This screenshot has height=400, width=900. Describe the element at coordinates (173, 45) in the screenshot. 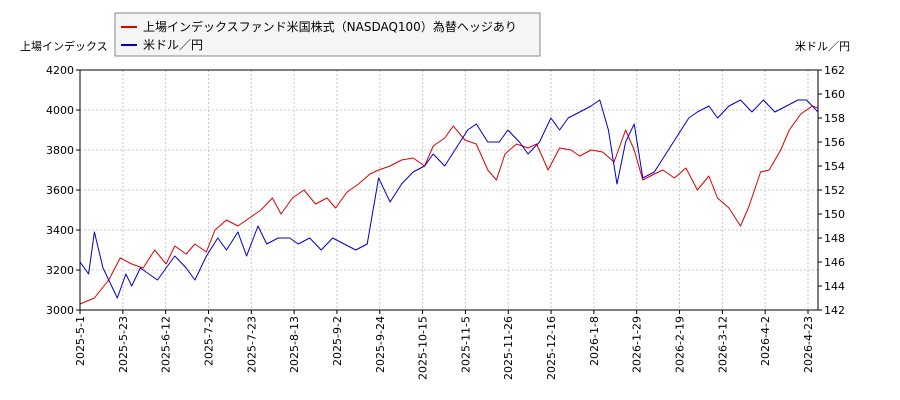

I see `legend-label-usdjpy: 米ドル／円` at that location.